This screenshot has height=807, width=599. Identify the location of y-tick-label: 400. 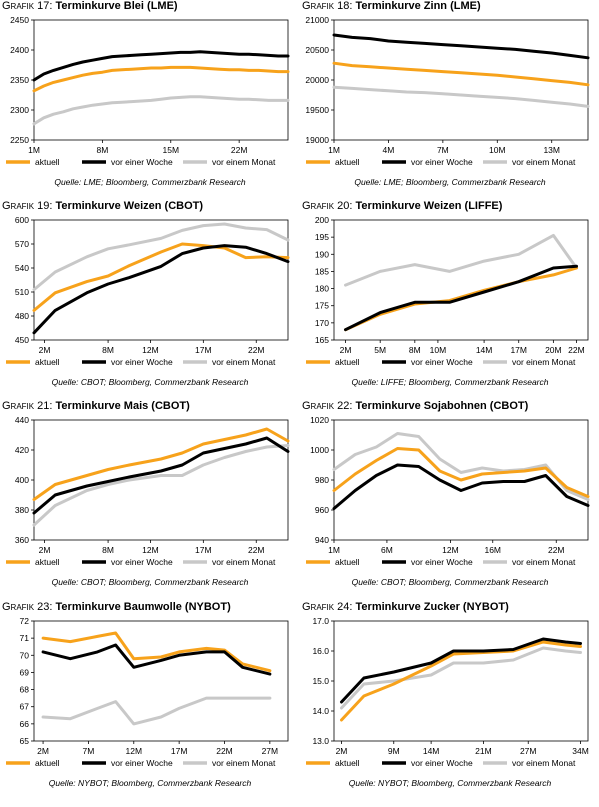
(22, 480).